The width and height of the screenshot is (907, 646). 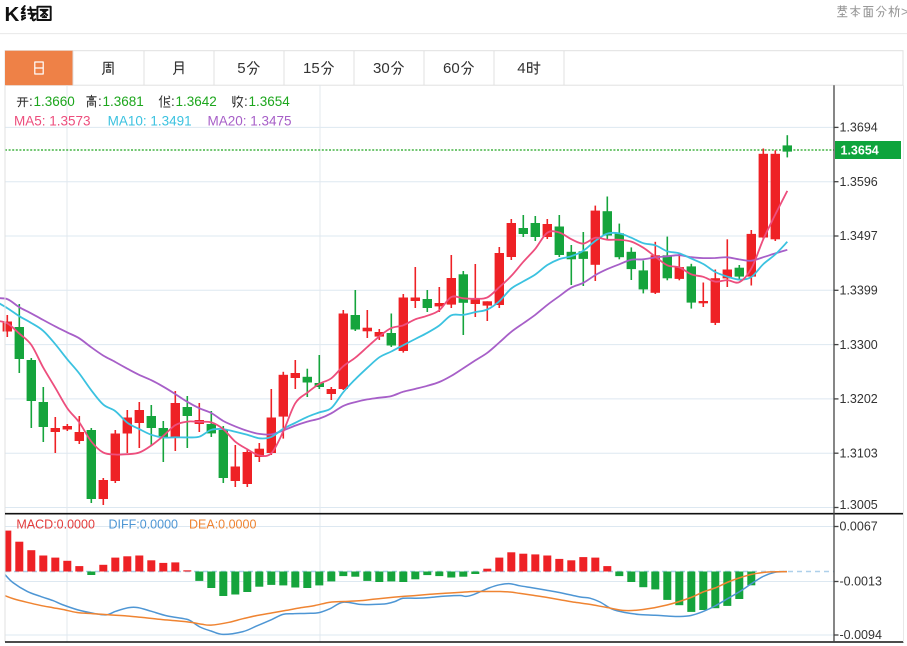 I want to click on svg-text: MA20: 1.3475, so click(x=250, y=121).